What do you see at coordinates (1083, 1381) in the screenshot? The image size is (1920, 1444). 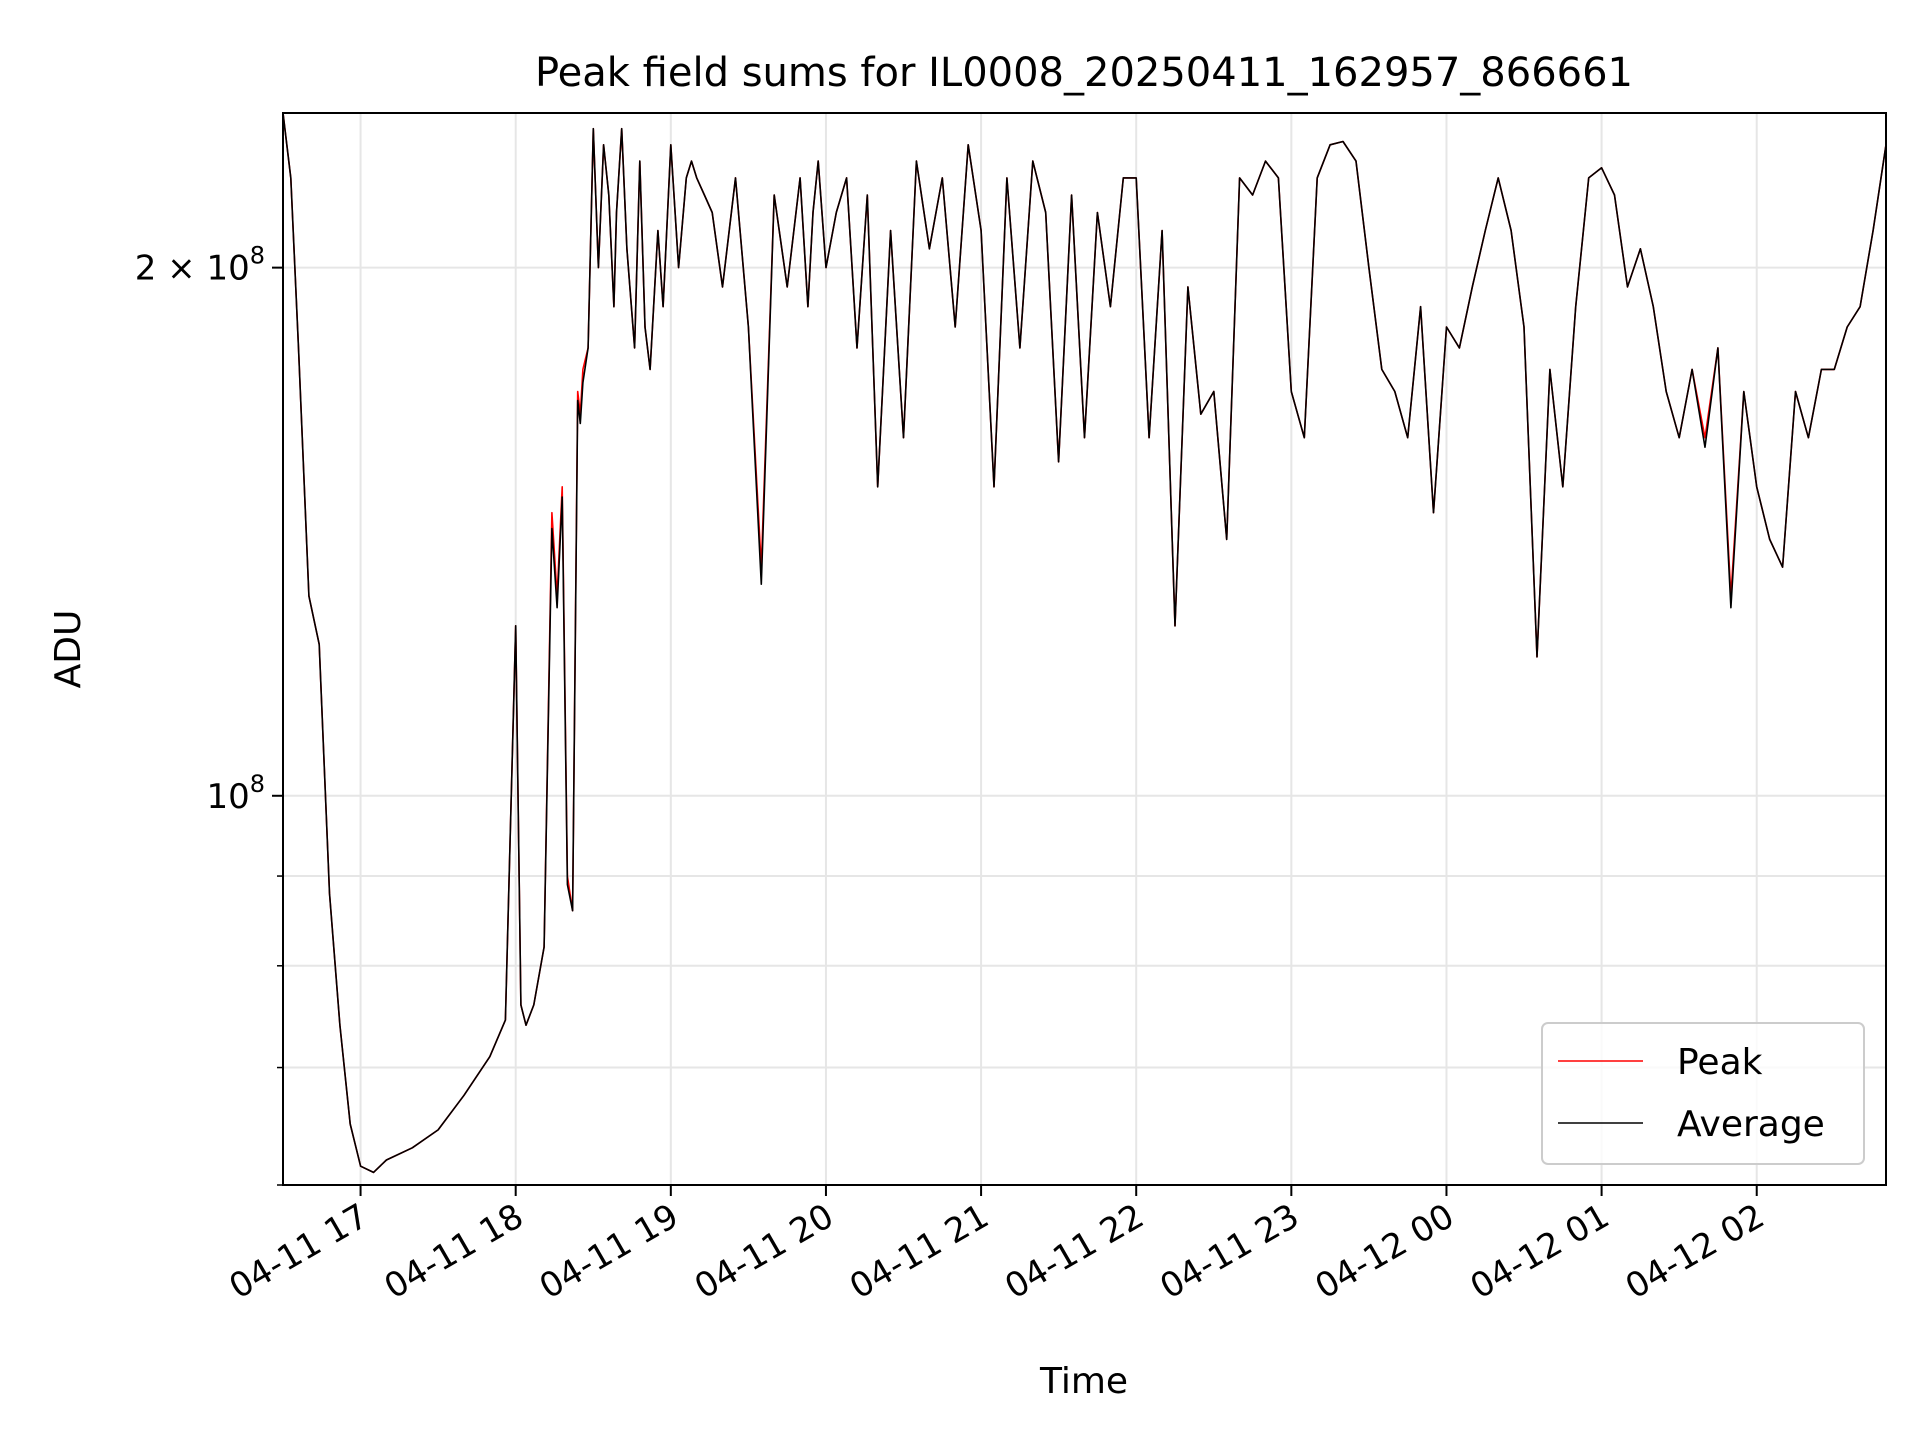 I see `x-axis-label: Time` at bounding box center [1083, 1381].